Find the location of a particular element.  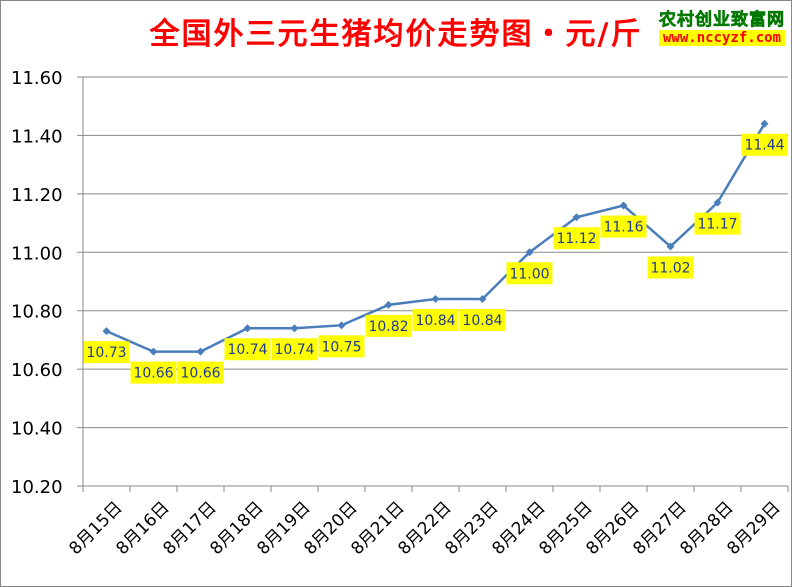

data-label: 11.16 is located at coordinates (623, 228).